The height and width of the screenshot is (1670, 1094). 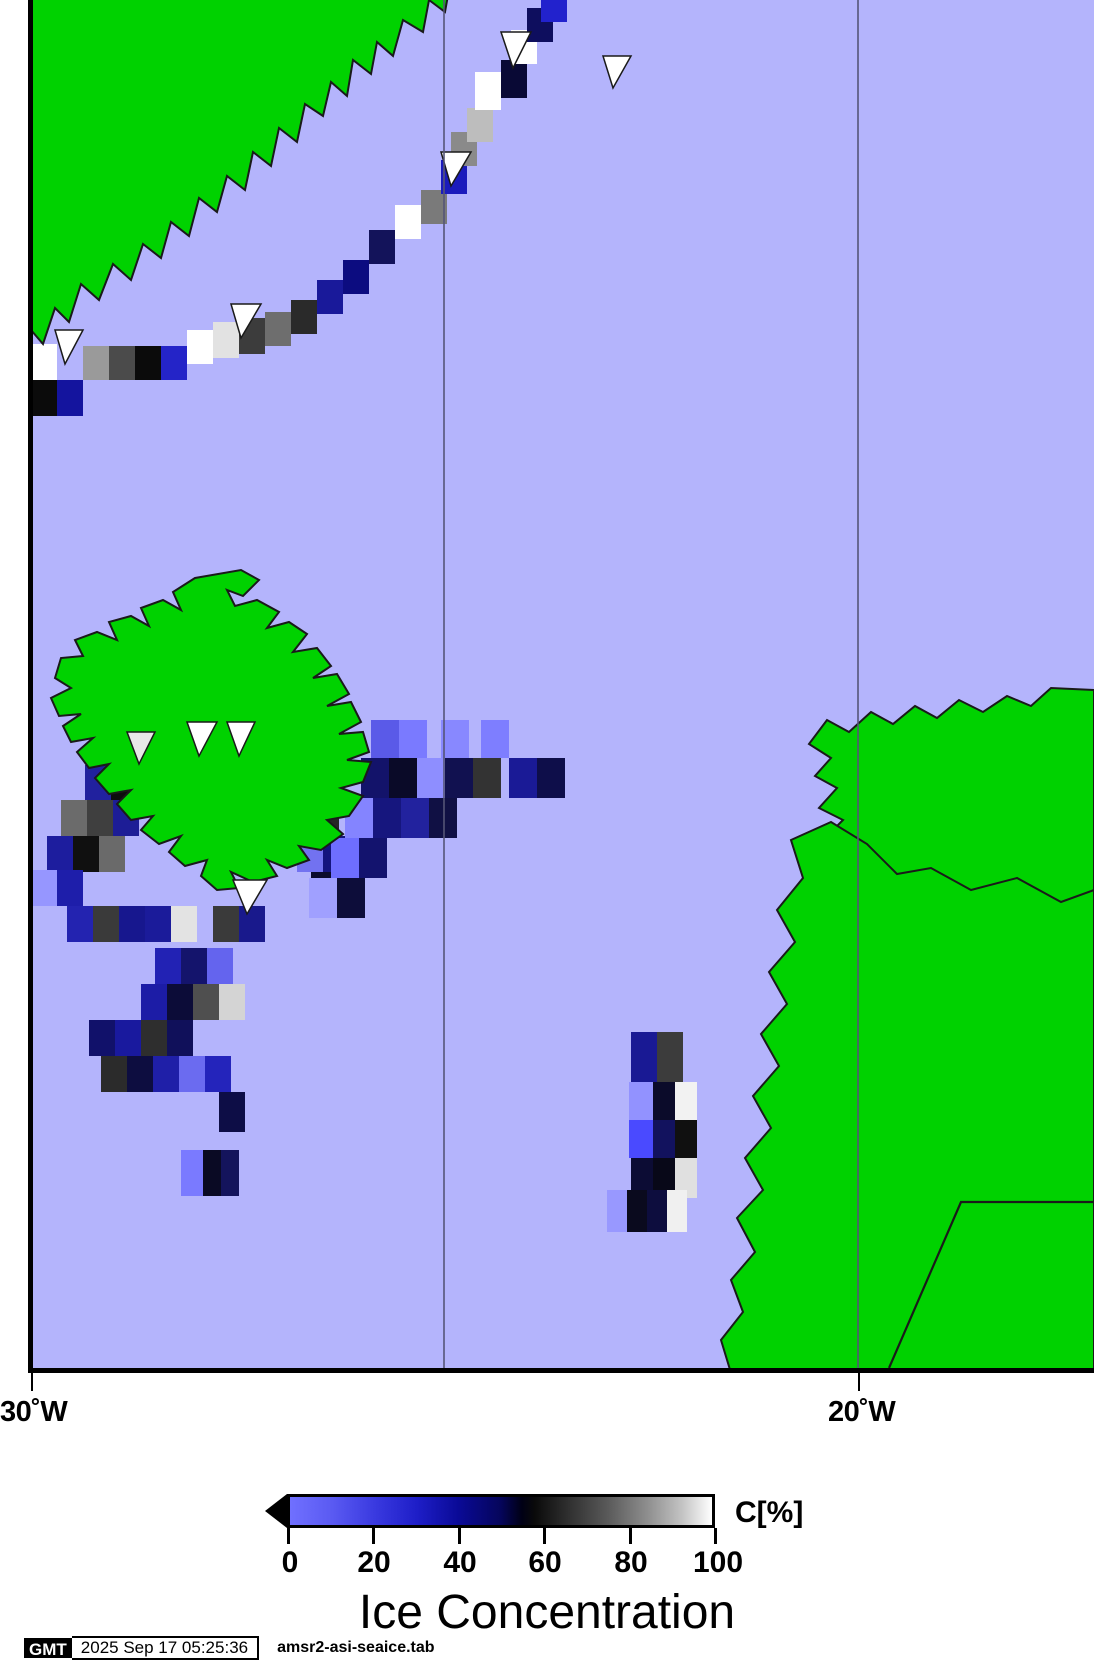 I want to click on colorbar-gradient, so click(x=501, y=1511).